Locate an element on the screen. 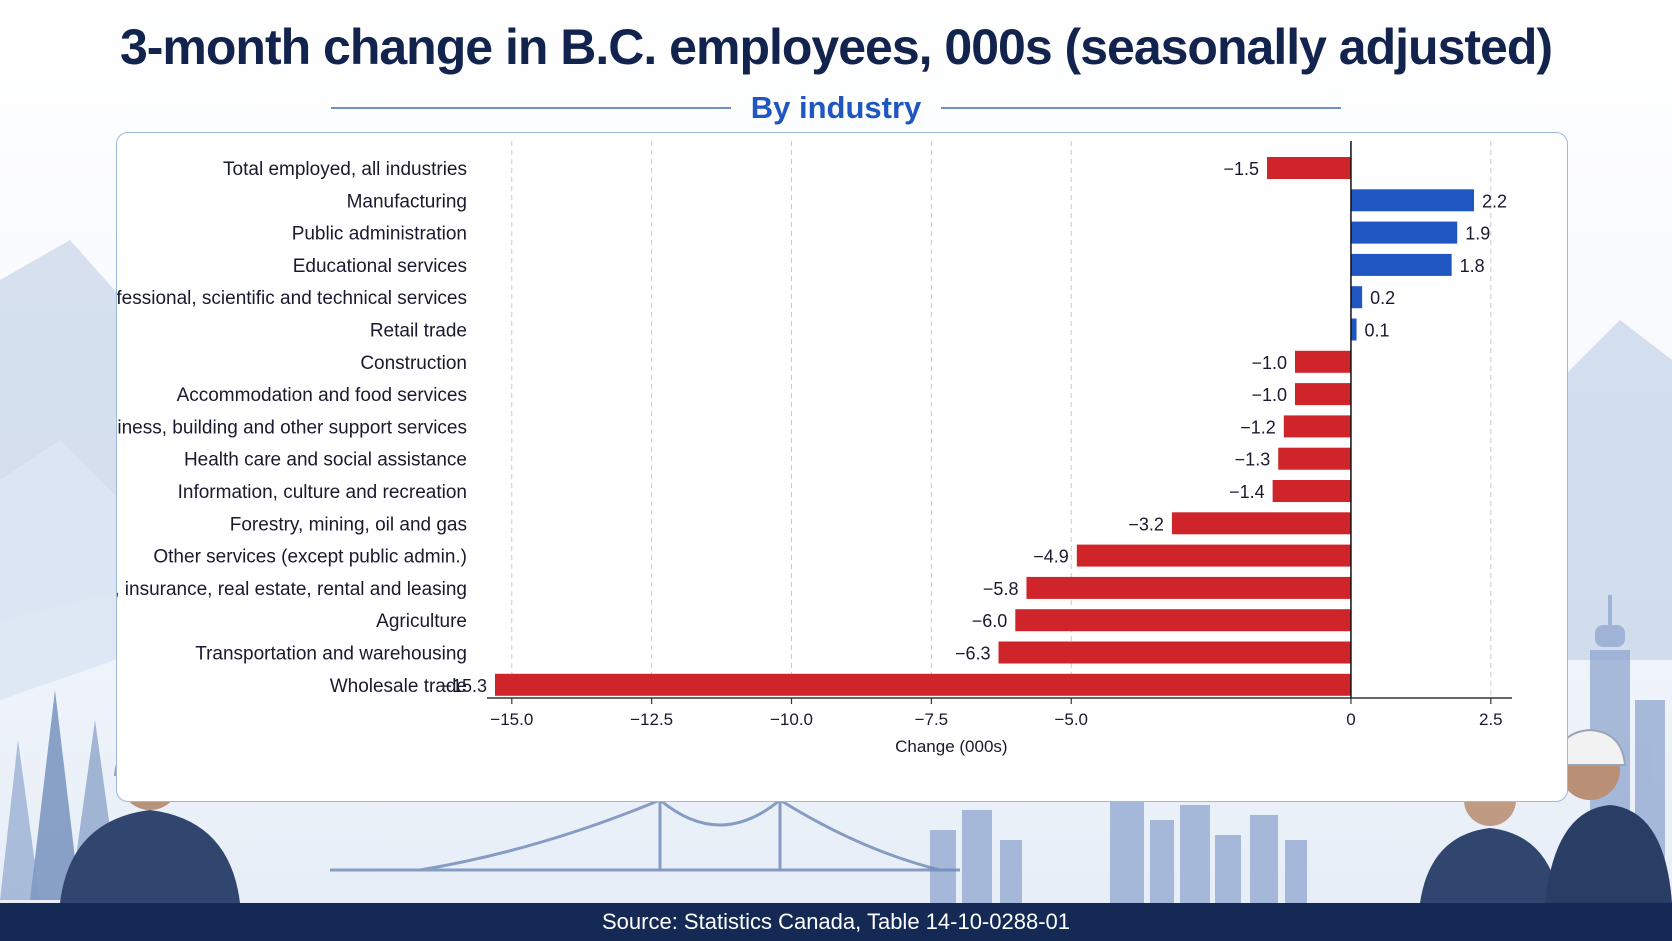 This screenshot has width=1672, height=941. value-label: 1.8 is located at coordinates (1472, 266).